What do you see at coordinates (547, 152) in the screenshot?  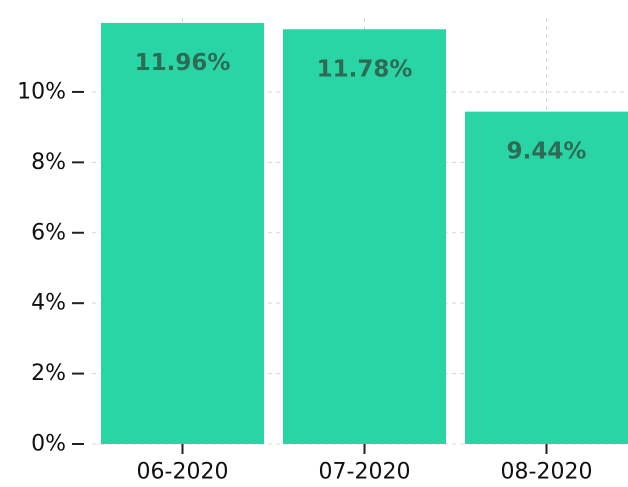 I see `data-label: 9.44%` at bounding box center [547, 152].